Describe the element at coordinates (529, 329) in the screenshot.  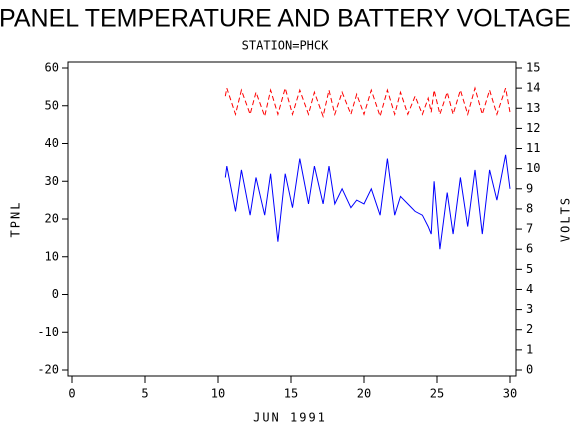
I see `y2-tick-label: 2` at that location.